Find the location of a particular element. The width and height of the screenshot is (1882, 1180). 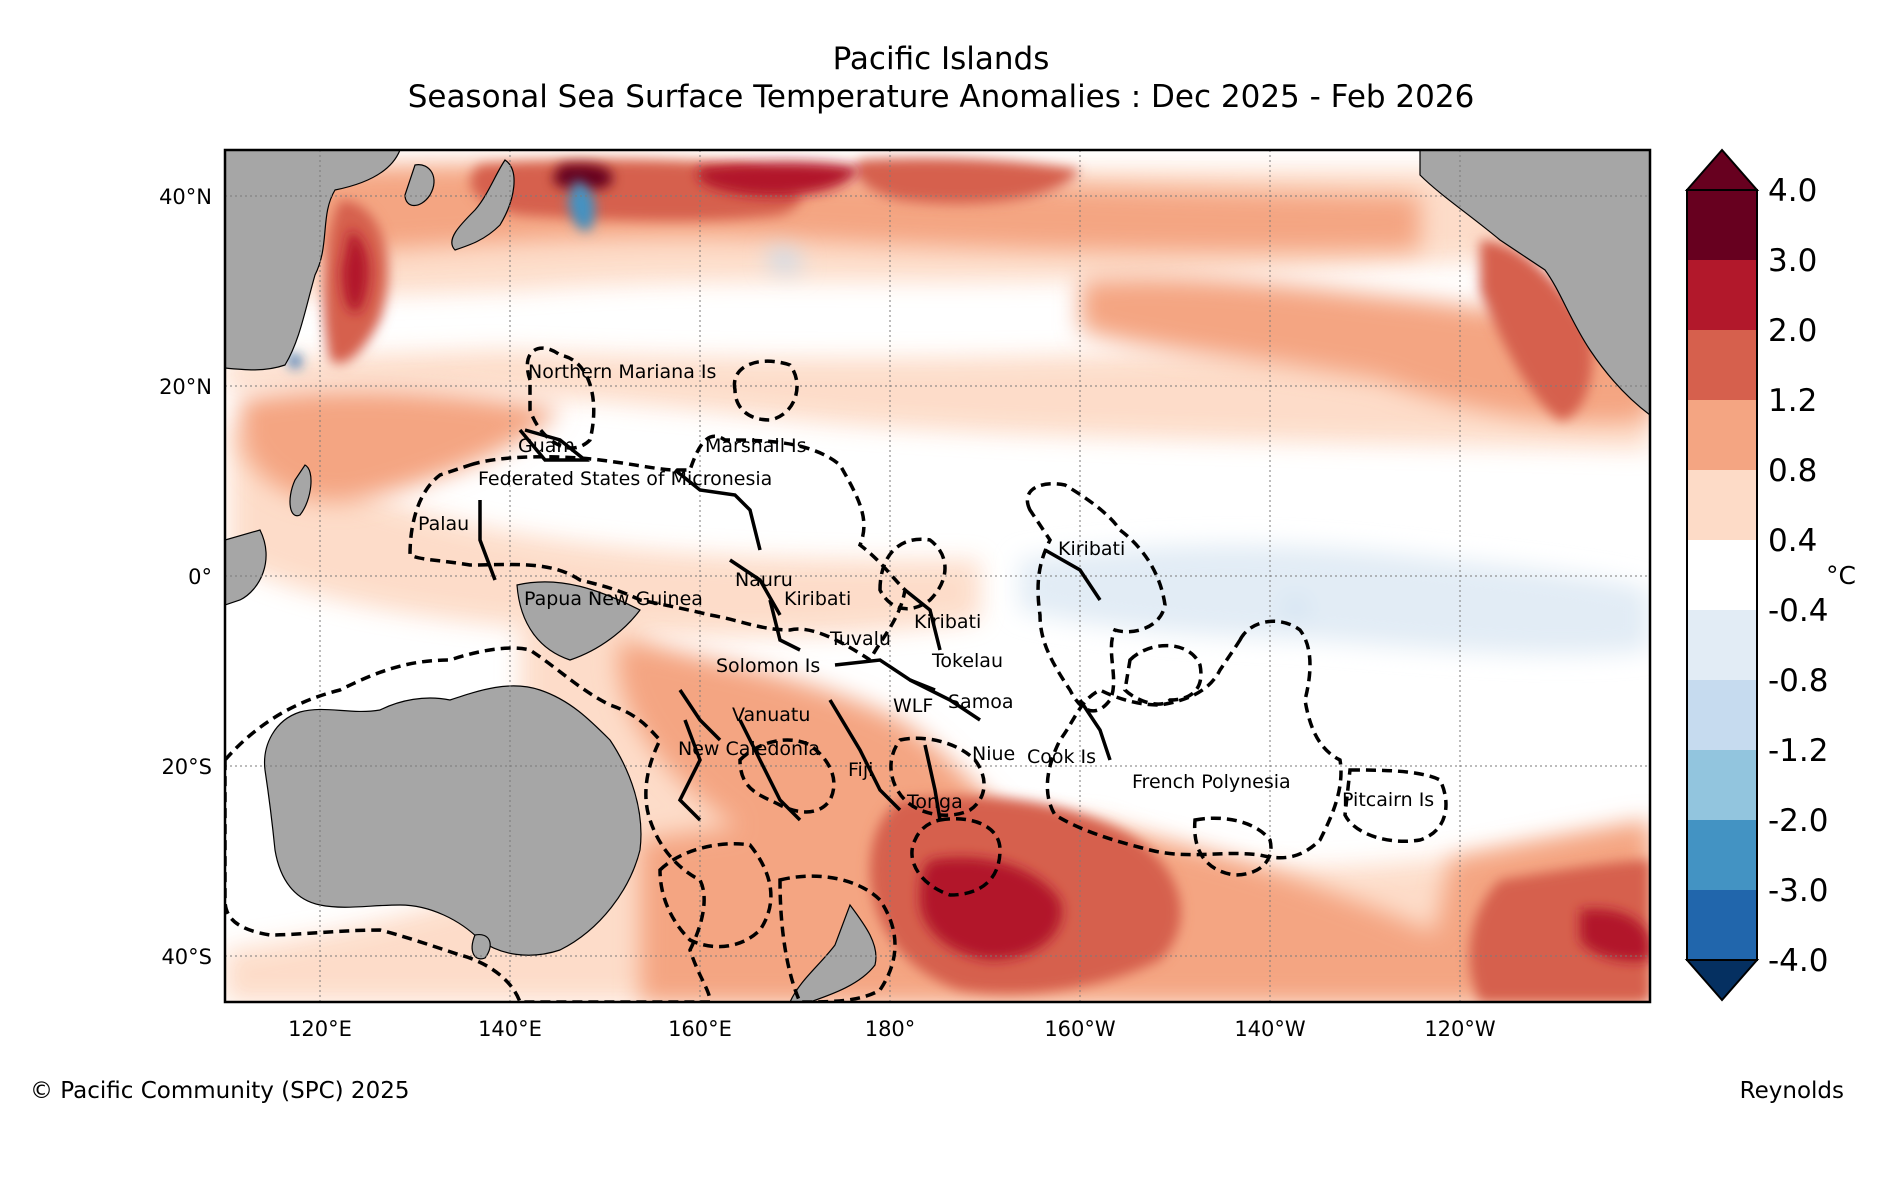

longitude-labels: 120°E 140°E 160°E 180° 160°W 140°W 120°W is located at coordinates (892, 1029).